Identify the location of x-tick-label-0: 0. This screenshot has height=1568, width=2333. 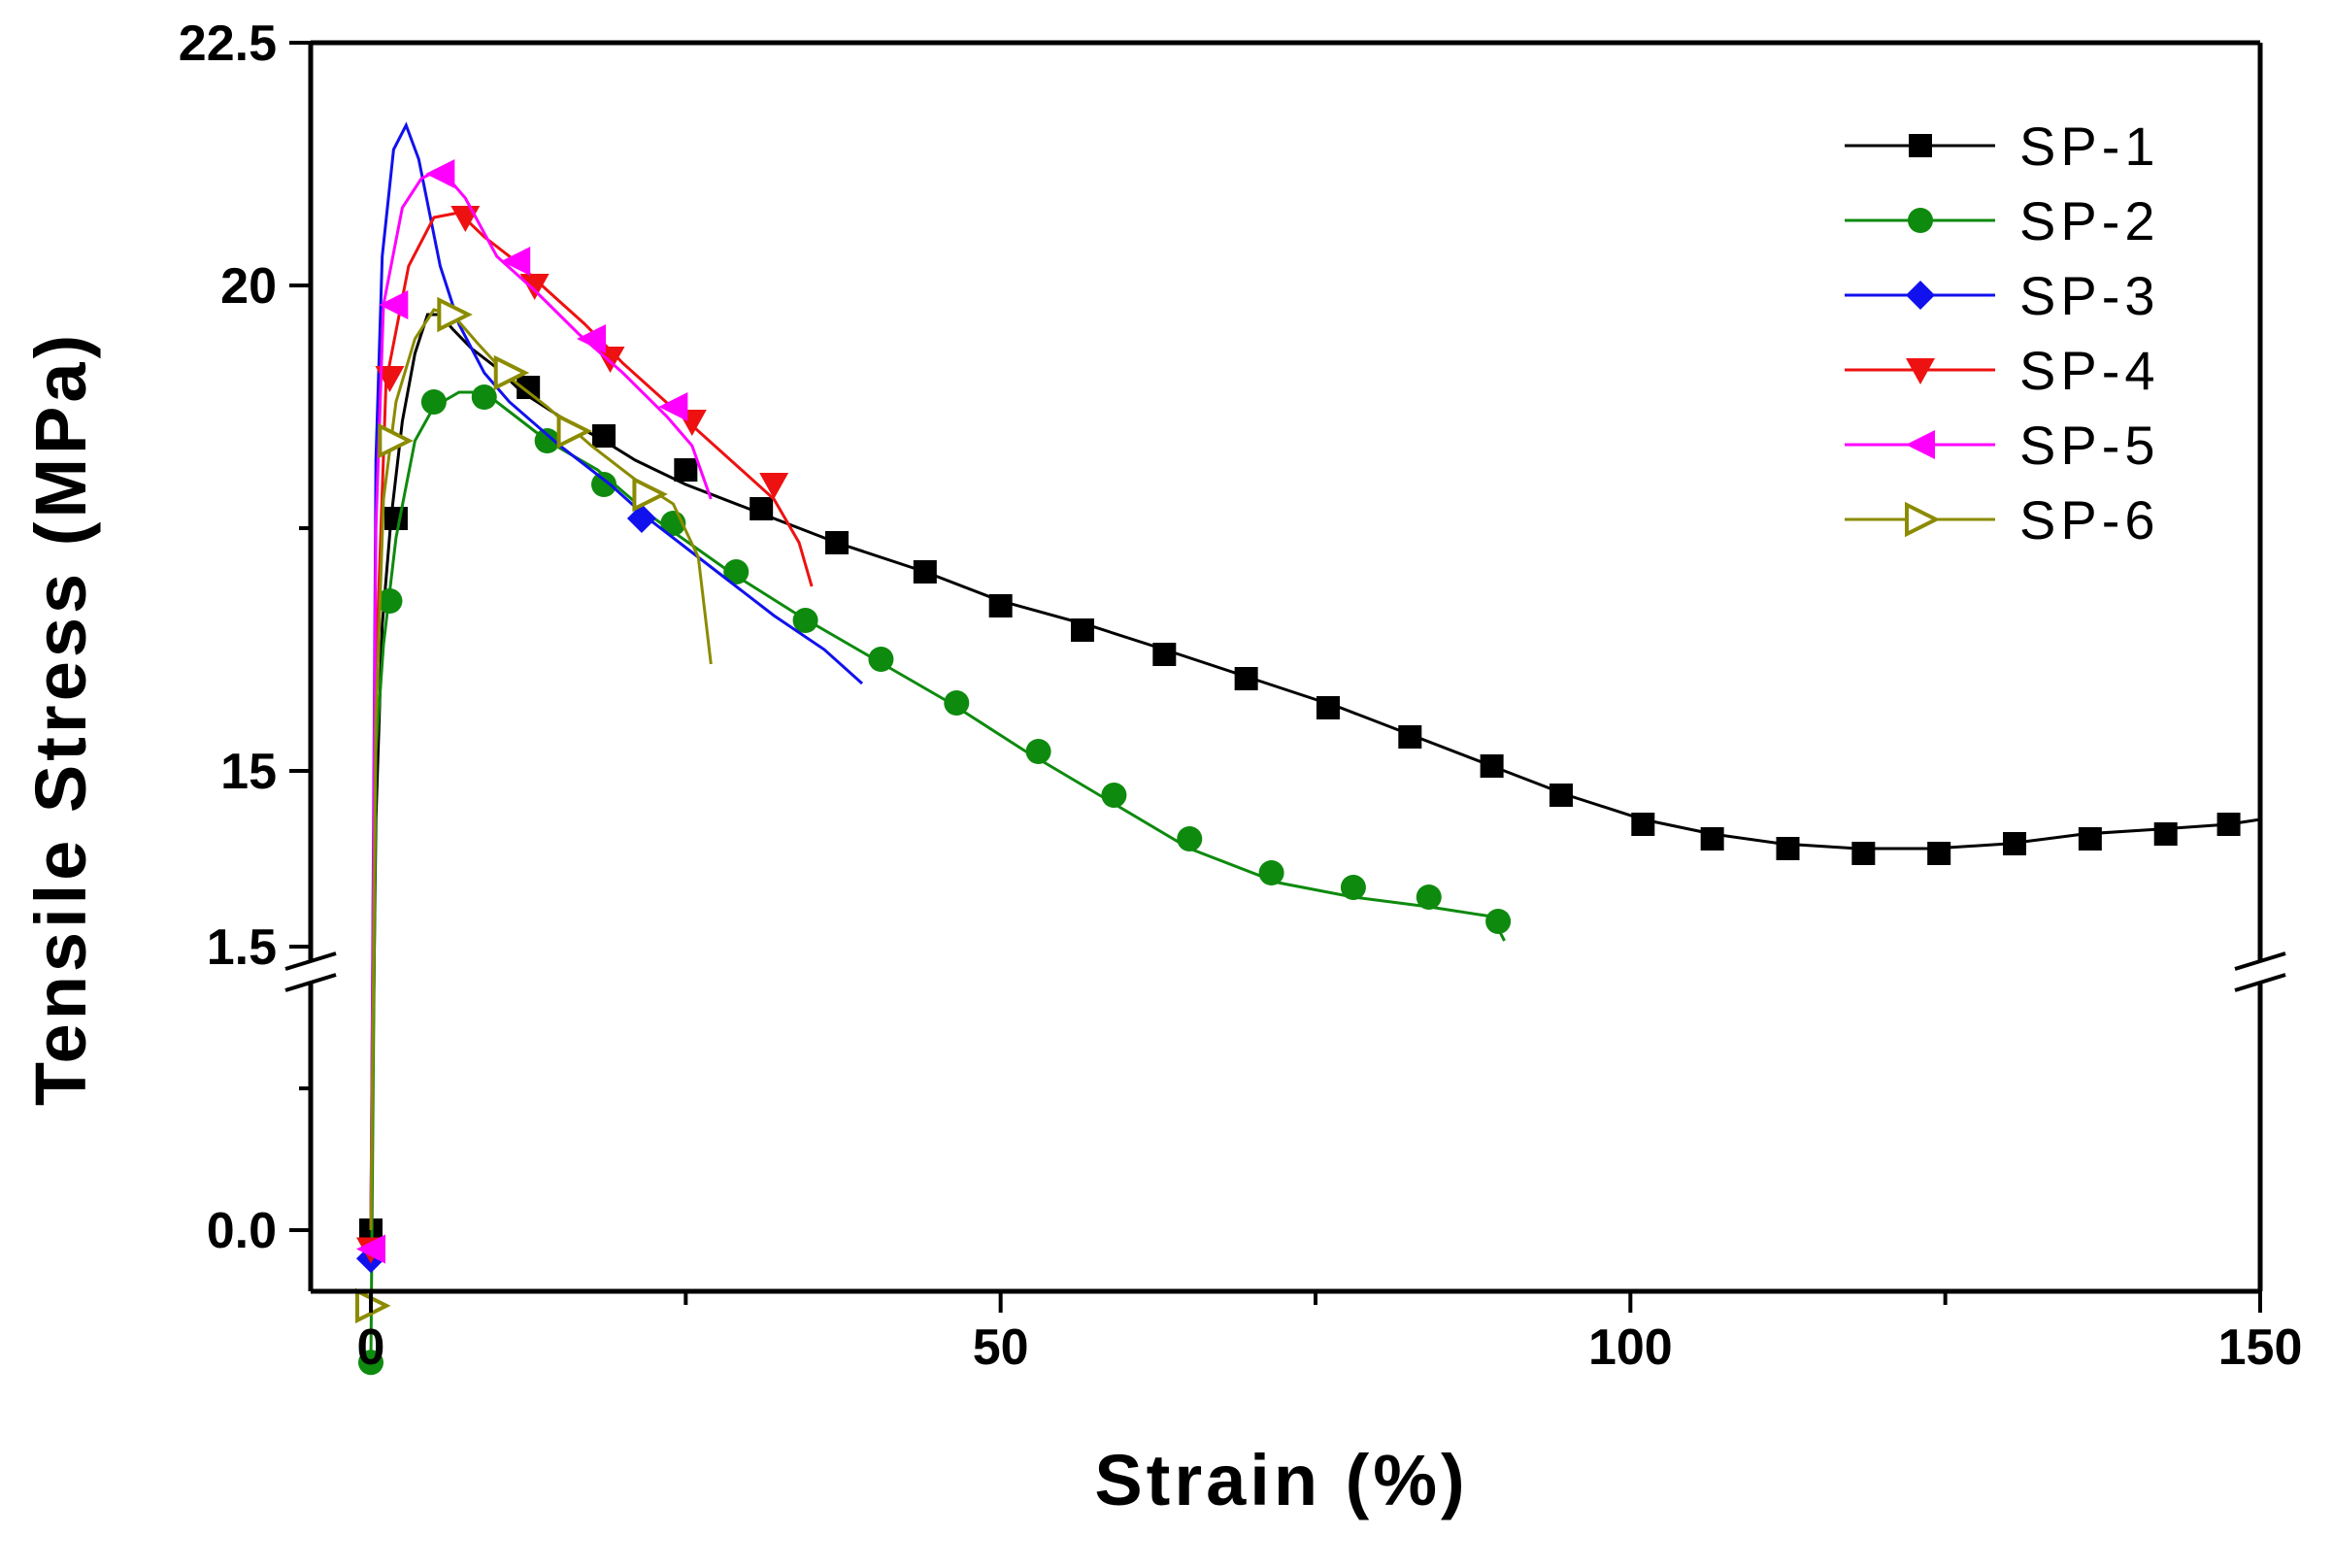
(371, 1347).